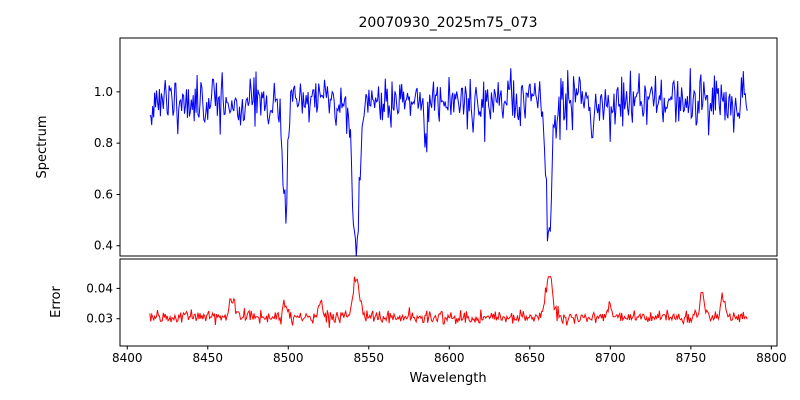 Image resolution: width=800 pixels, height=400 pixels. What do you see at coordinates (610, 358) in the screenshot?
I see `x-tick-label: 8700` at bounding box center [610, 358].